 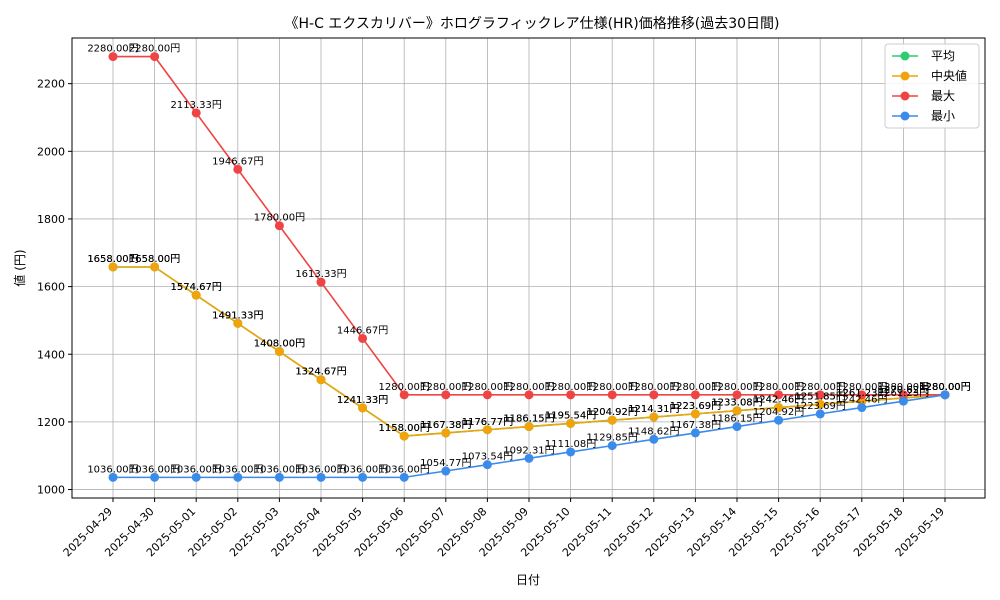 What do you see at coordinates (570, 444) in the screenshot?
I see `data-label: 1111.08円` at bounding box center [570, 444].